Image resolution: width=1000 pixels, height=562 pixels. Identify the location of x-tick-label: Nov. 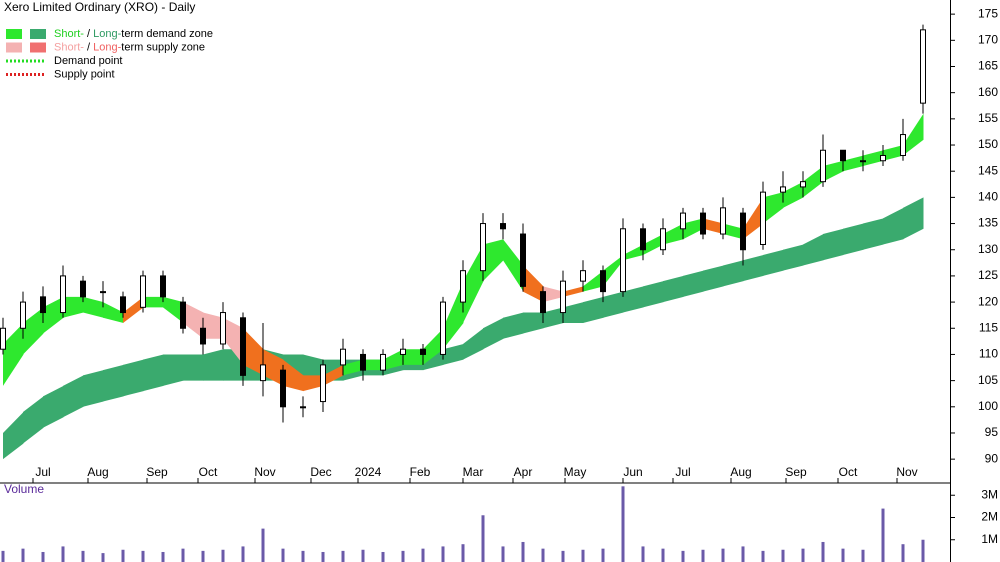
(906, 472).